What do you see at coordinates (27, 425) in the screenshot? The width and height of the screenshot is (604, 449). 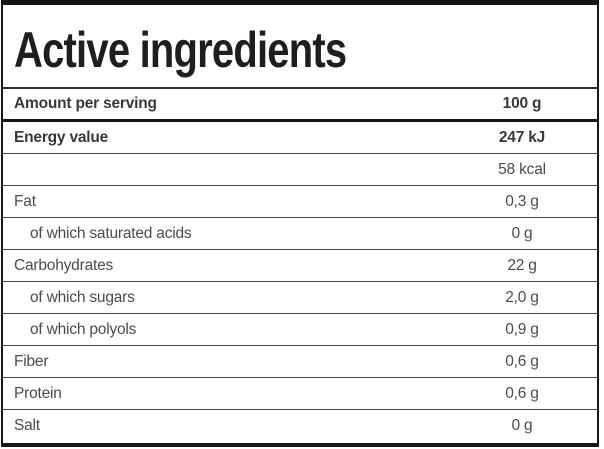 I see `nutrient-label: Salt` at bounding box center [27, 425].